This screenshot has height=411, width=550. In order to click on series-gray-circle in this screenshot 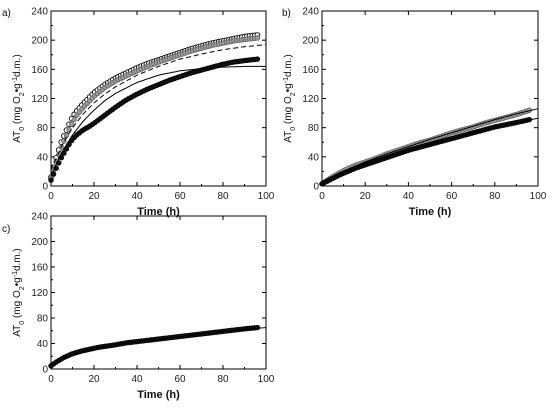, I will do `click(154, 108)`.